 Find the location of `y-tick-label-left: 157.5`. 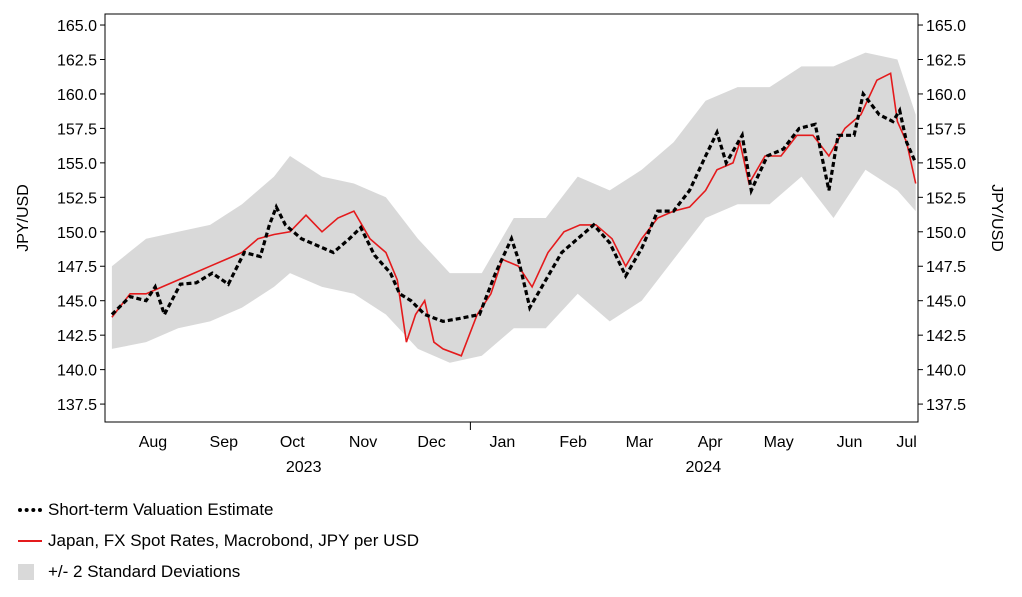

y-tick-label-left: 157.5 is located at coordinates (77, 129).